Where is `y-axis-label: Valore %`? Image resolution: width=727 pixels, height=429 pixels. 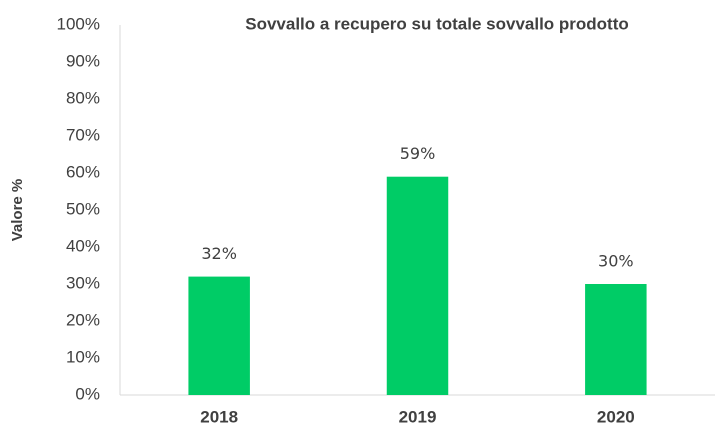 y-axis-label: Valore % is located at coordinates (17, 210).